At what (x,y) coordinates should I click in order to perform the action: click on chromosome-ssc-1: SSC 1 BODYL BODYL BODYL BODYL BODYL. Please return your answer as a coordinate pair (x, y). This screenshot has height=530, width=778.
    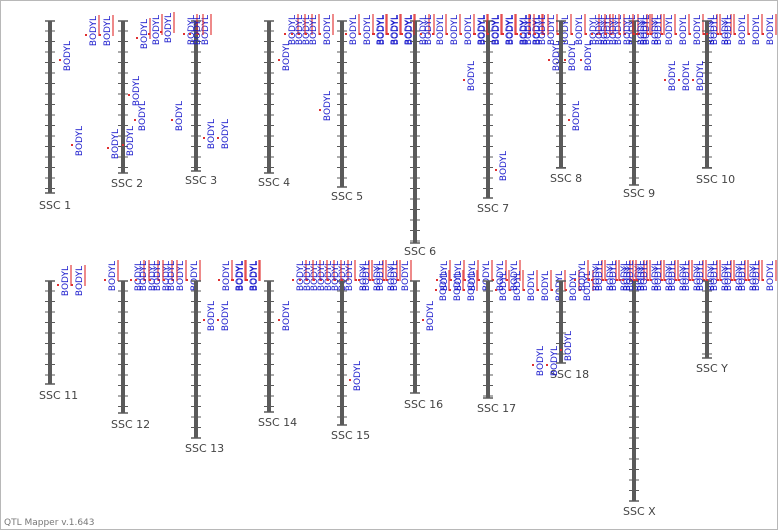
    Looking at the image, I should click on (80, 113).